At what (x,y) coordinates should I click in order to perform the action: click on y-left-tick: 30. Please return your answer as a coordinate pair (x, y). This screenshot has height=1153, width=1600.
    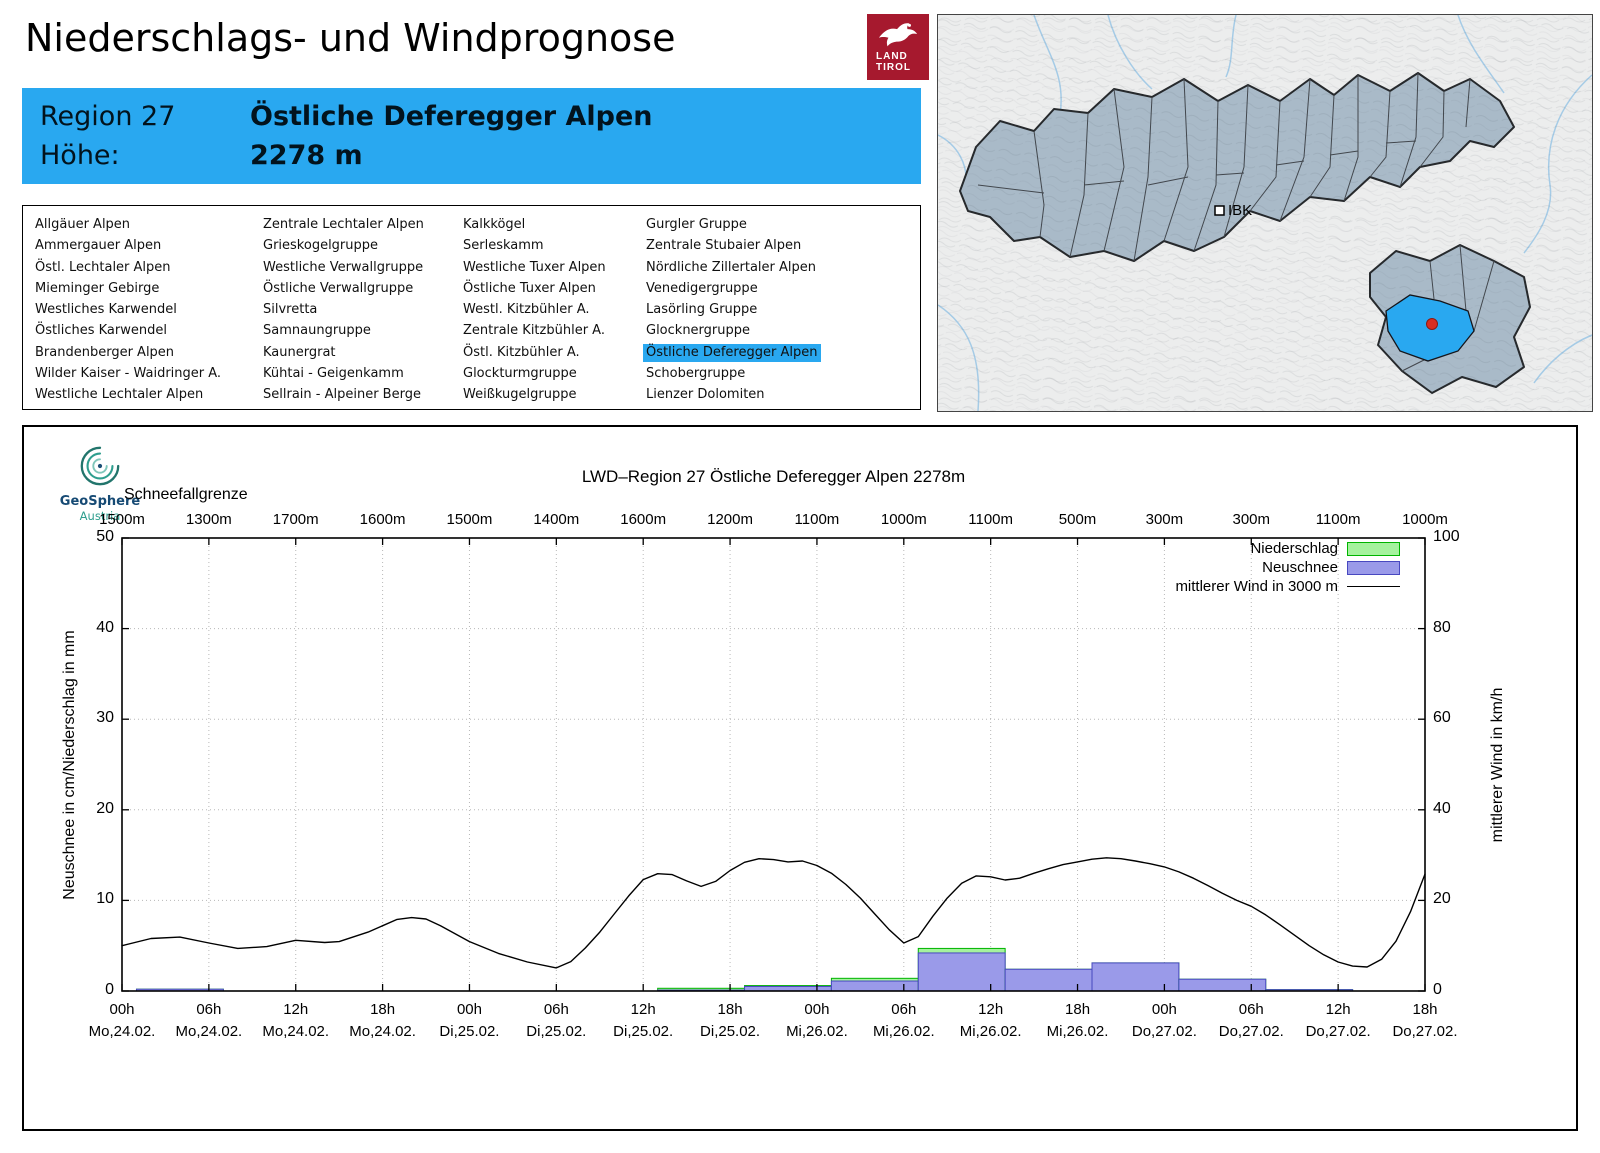
    Looking at the image, I should click on (105, 718).